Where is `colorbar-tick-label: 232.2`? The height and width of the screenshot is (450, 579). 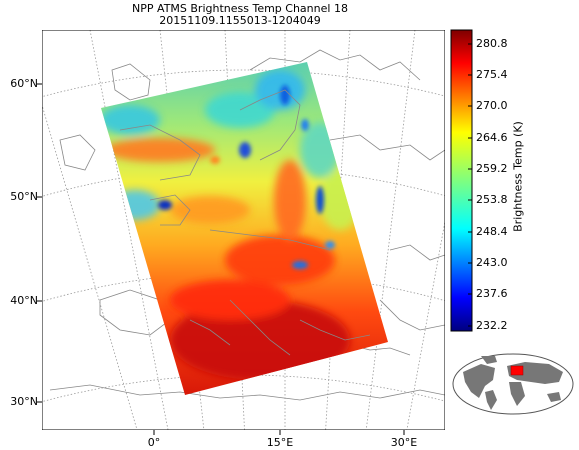 colorbar-tick-label: 232.2 is located at coordinates (492, 325).